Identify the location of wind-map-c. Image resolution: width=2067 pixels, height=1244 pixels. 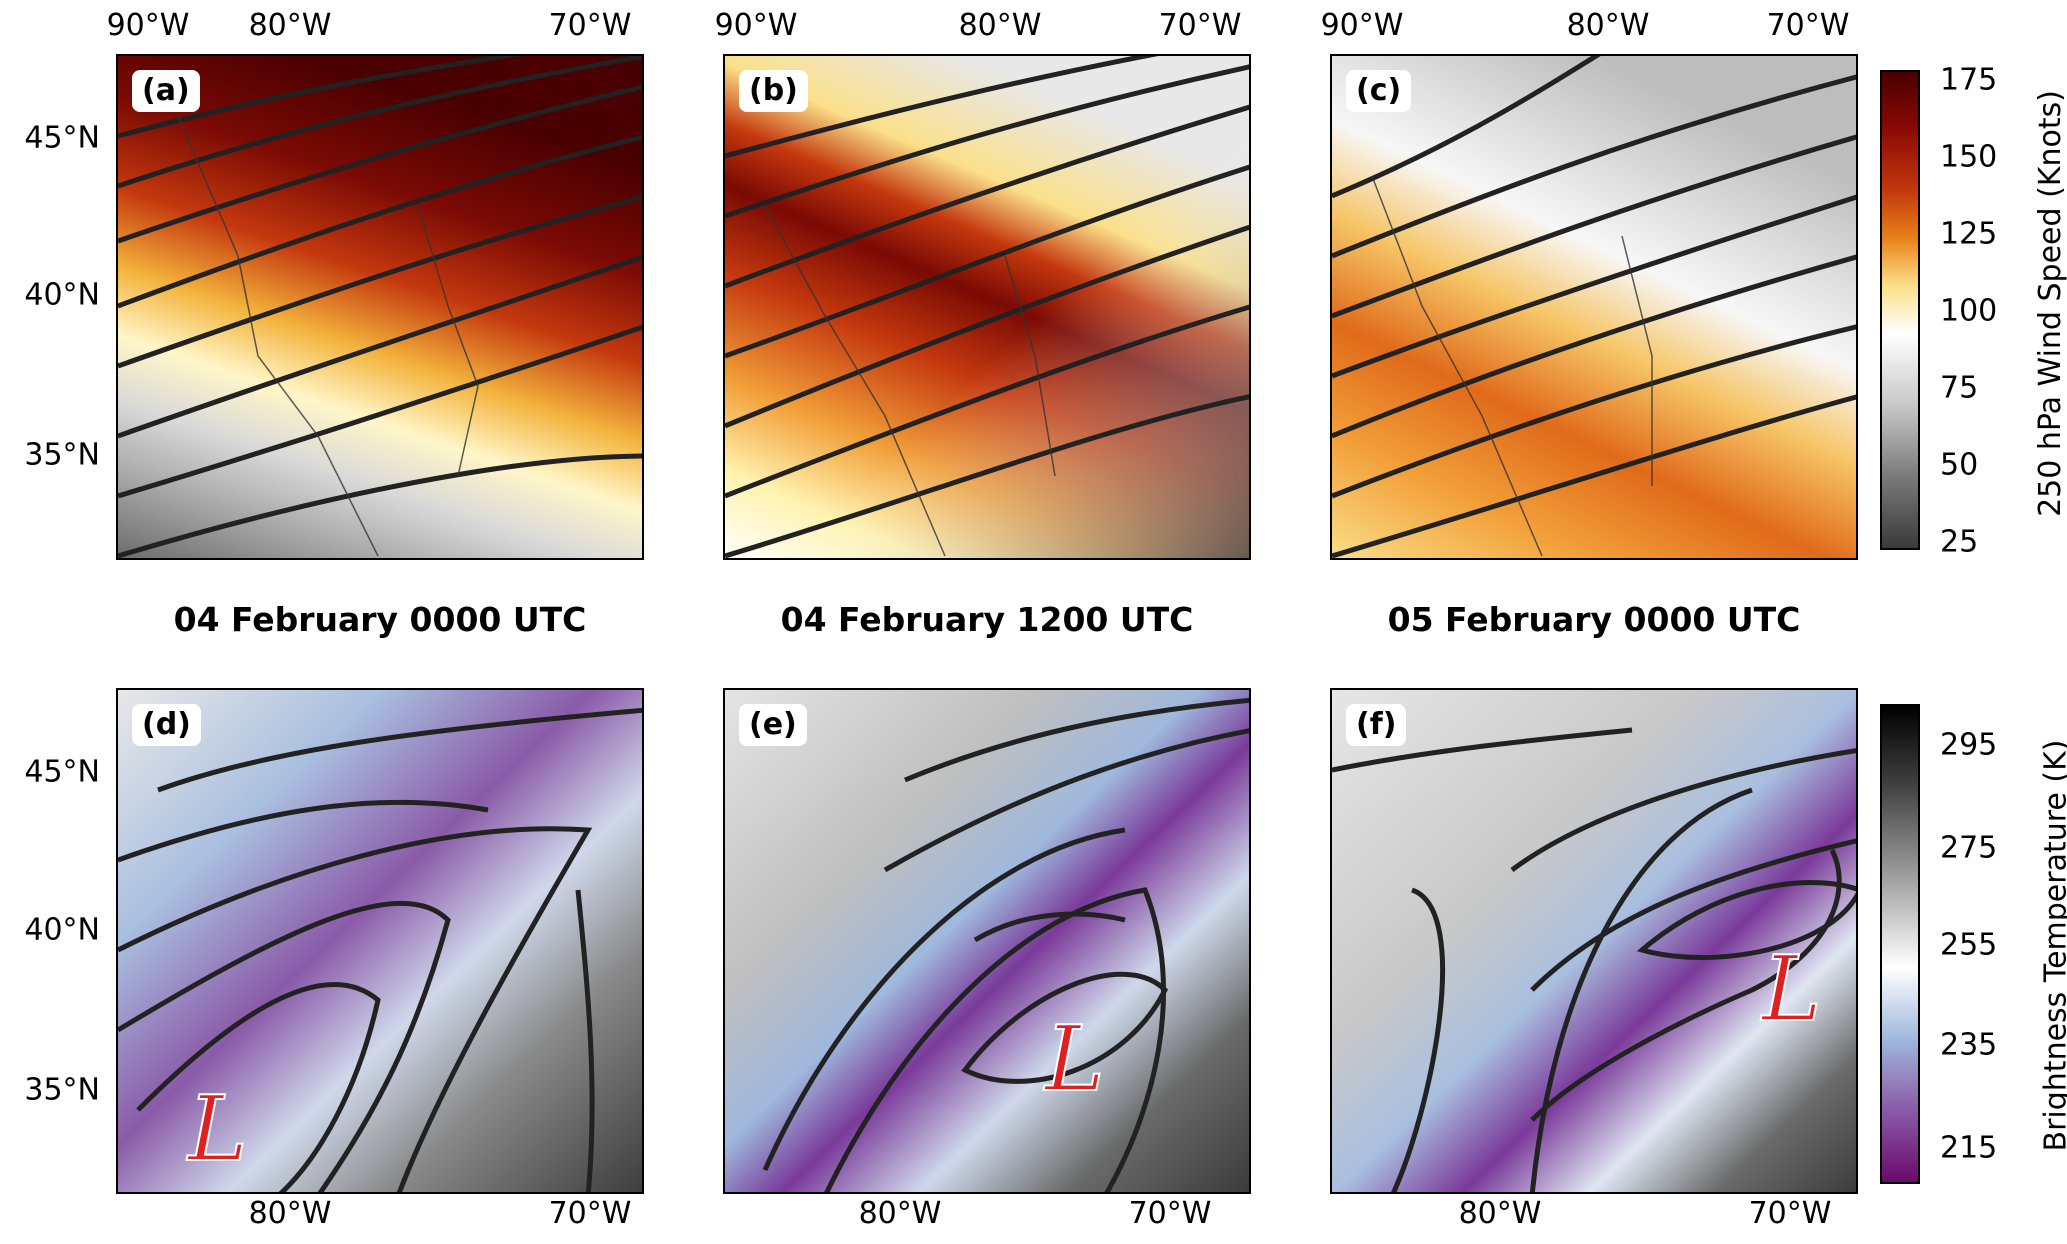
(1594, 307).